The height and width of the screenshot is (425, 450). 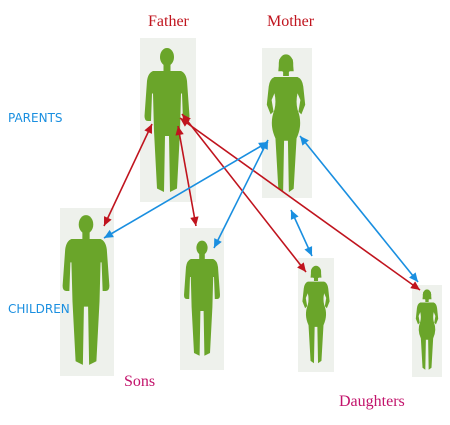 What do you see at coordinates (291, 21) in the screenshot?
I see `mother-label: Mother` at bounding box center [291, 21].